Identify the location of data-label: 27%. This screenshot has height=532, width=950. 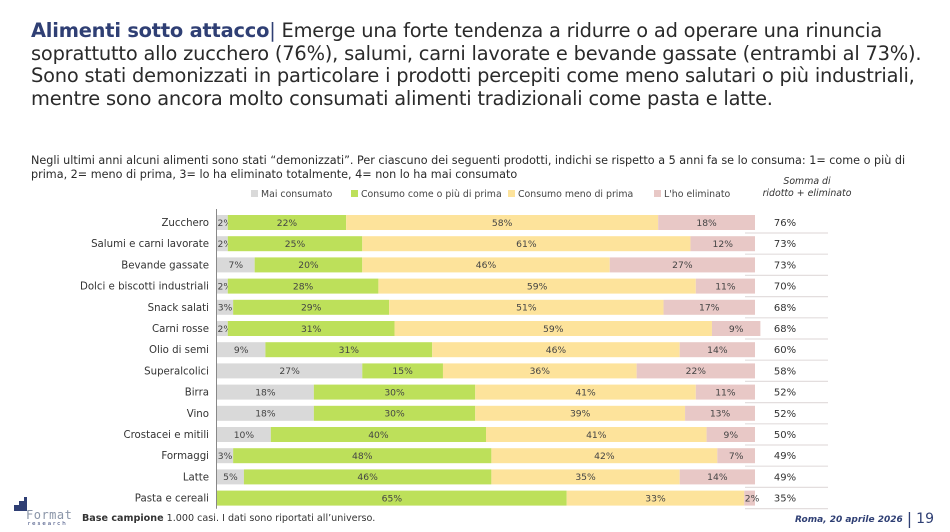
(682, 265).